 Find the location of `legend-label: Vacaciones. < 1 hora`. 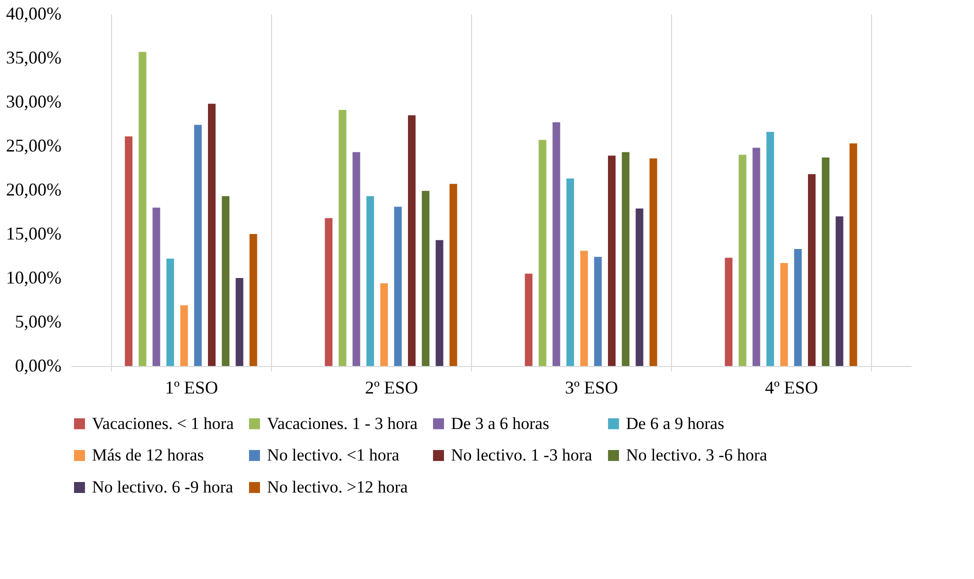

legend-label: Vacaciones. < 1 hora is located at coordinates (163, 423).